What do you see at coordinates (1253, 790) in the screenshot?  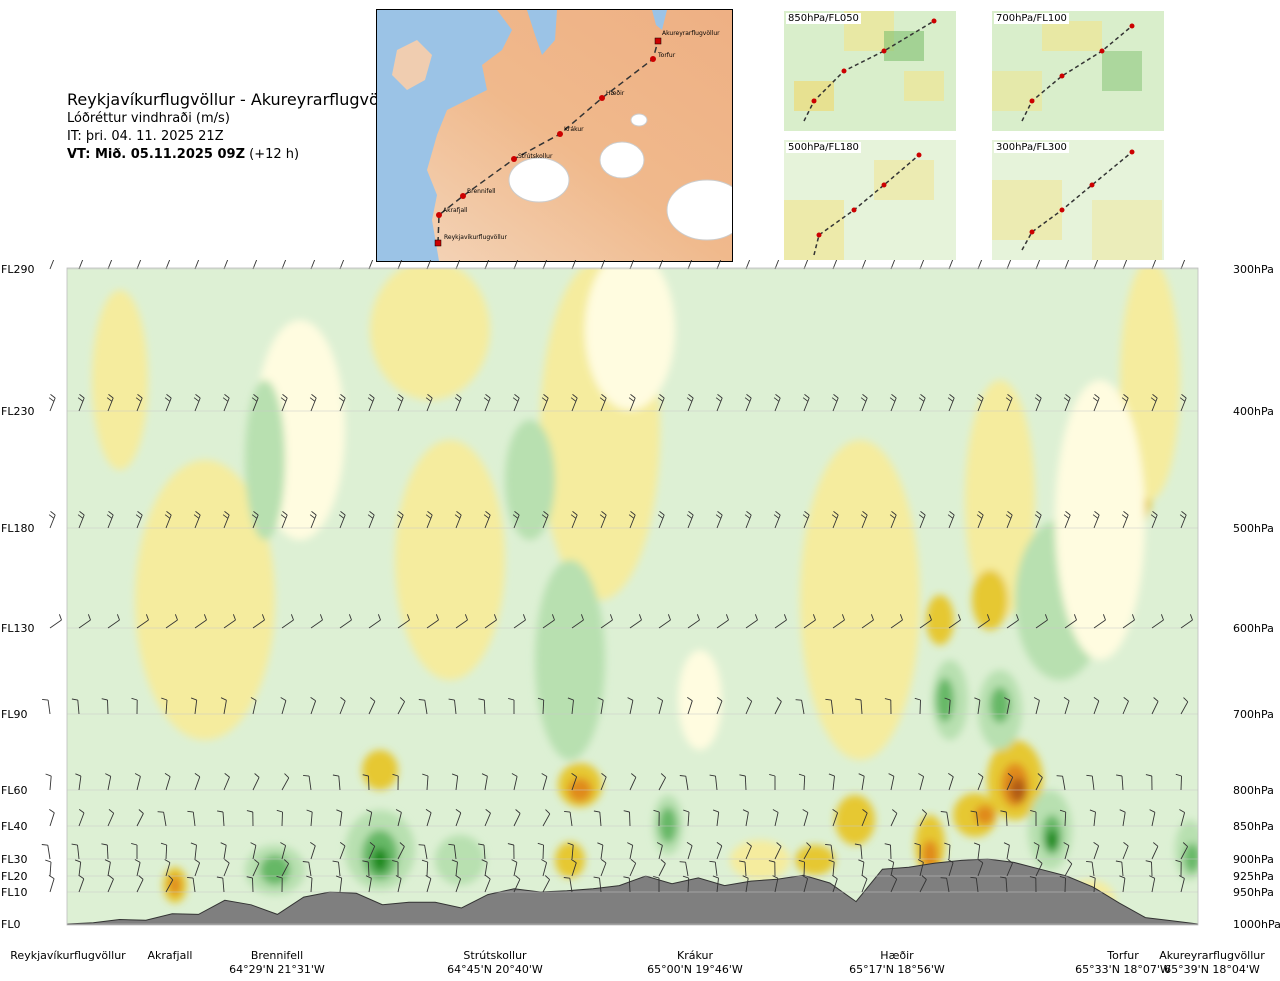 I see `pressure-label: 800hPa` at bounding box center [1253, 790].